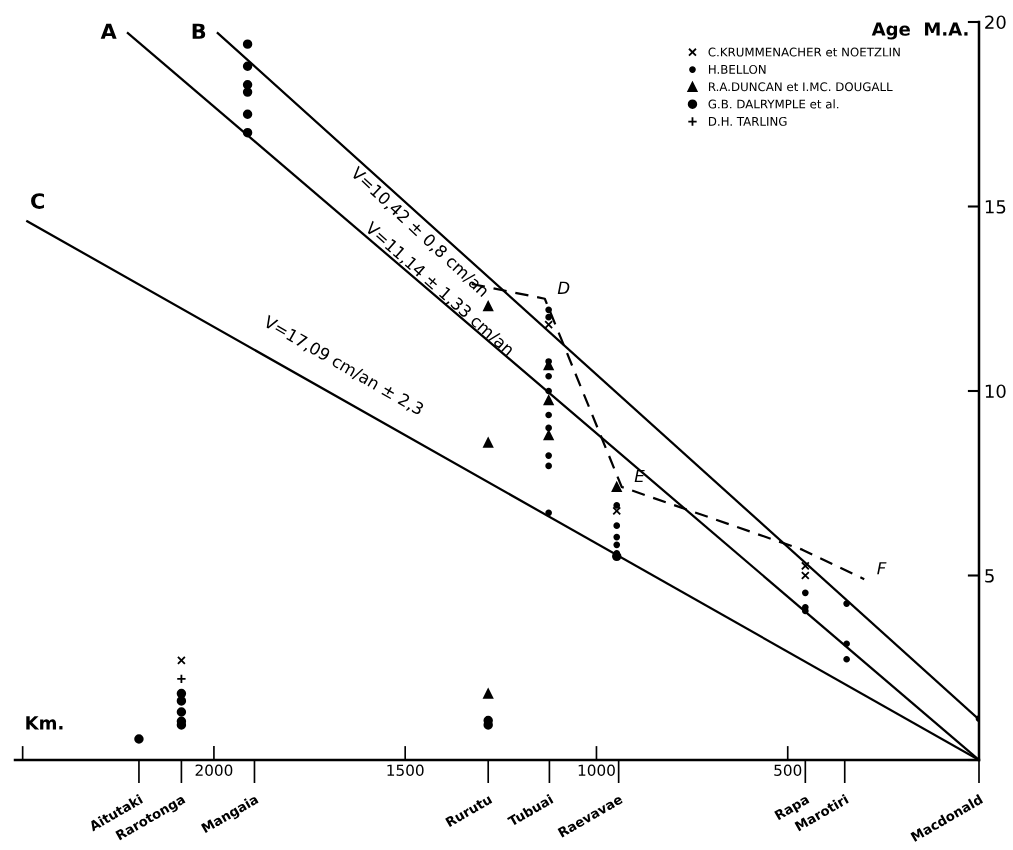  I want to click on x-tick-label: 1500, so click(405, 770).